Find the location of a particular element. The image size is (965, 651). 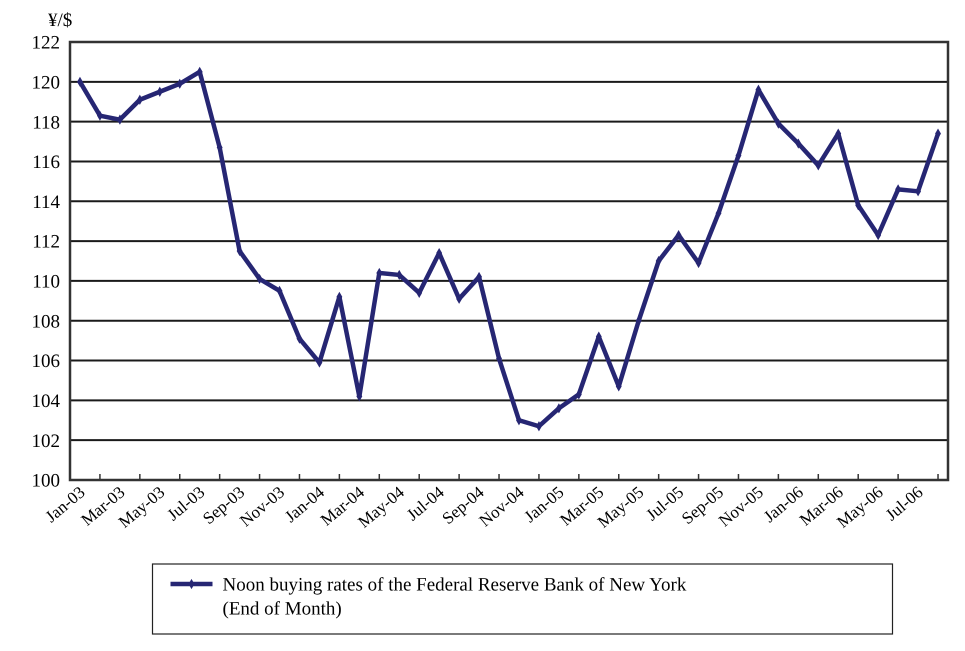

y-tick-label: 116 is located at coordinates (46, 163).